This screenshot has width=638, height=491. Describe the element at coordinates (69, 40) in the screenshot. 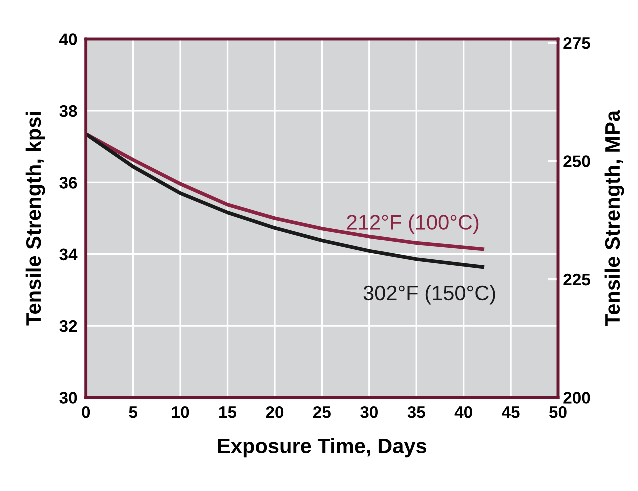

I see `y-tick-label: 40` at that location.